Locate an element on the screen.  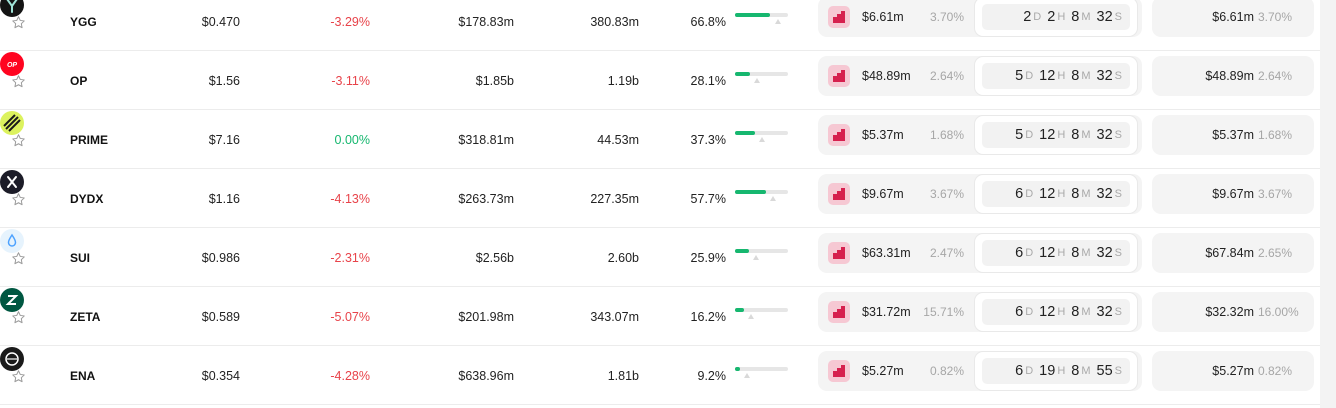
token-price: $0.470 is located at coordinates (220, 22).